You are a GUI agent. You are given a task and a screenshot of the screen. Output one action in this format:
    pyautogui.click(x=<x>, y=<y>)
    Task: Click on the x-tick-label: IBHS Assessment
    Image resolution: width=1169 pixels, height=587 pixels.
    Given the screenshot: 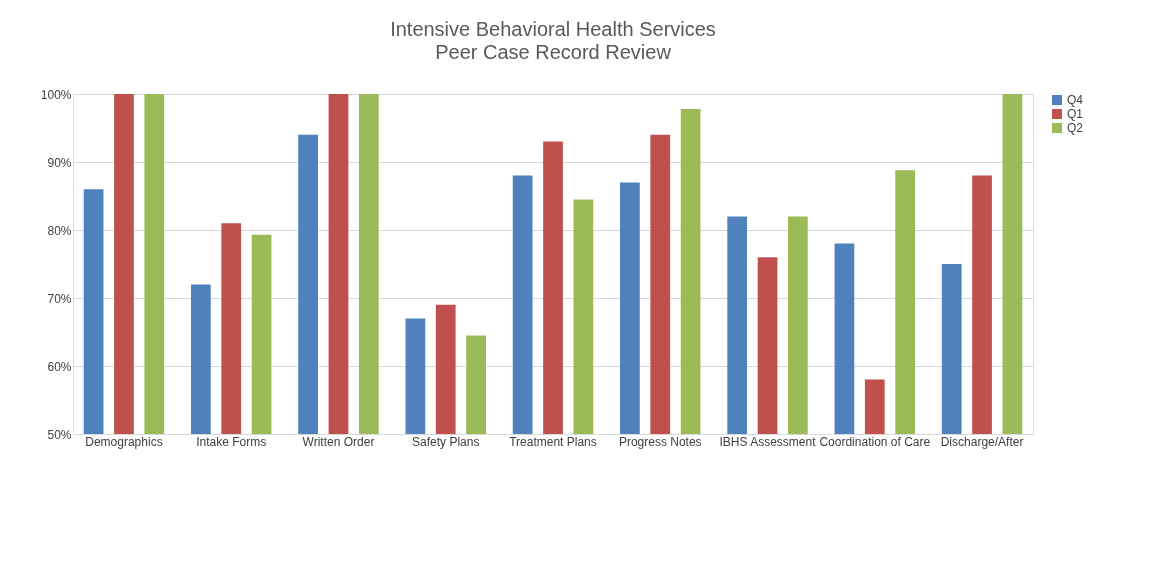 What is the action you would take?
    pyautogui.click(x=768, y=441)
    